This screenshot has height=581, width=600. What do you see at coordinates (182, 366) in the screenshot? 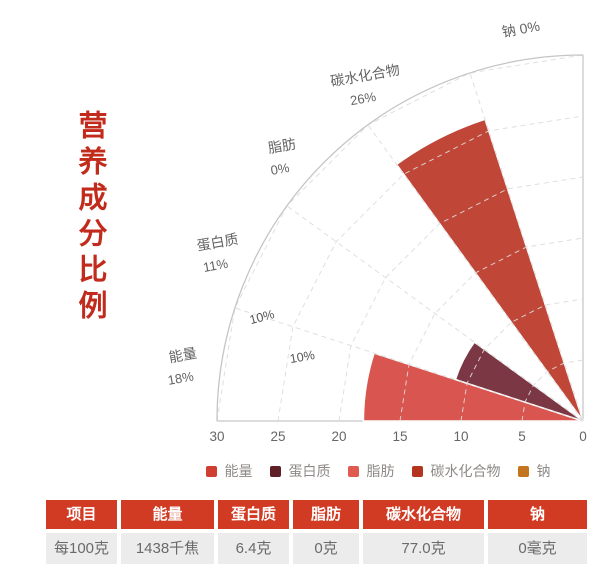
I see `sector-label-能量: 能量18%` at bounding box center [182, 366].